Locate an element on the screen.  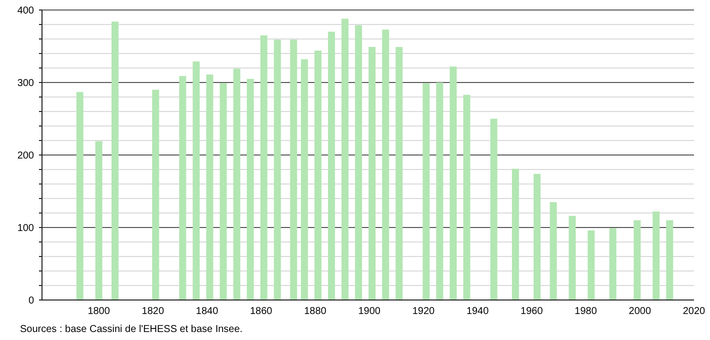
x-tick-label: 1960 is located at coordinates (532, 311).